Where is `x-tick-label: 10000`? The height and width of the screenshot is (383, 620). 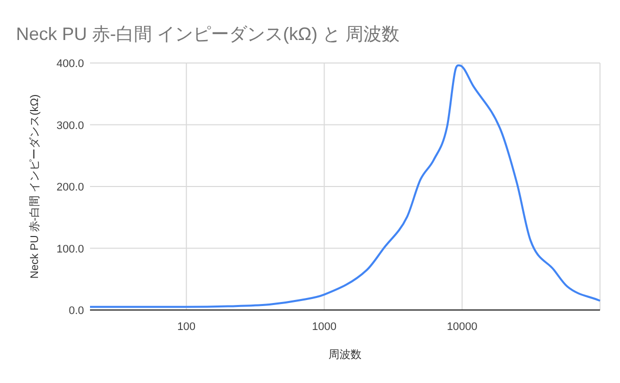 x-tick-label: 10000 is located at coordinates (462, 327).